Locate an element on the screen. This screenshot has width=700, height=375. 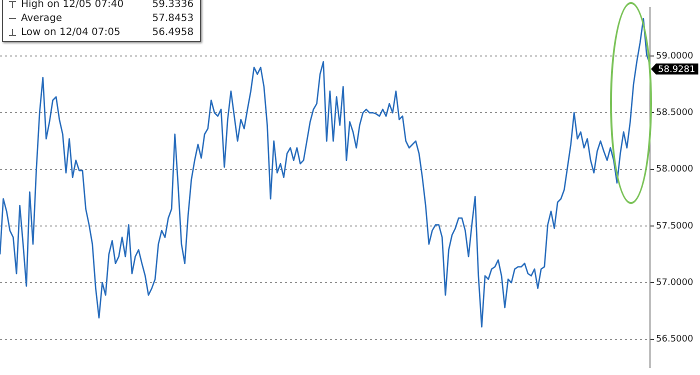
y-tick-label: 56.5000 is located at coordinates (675, 339).